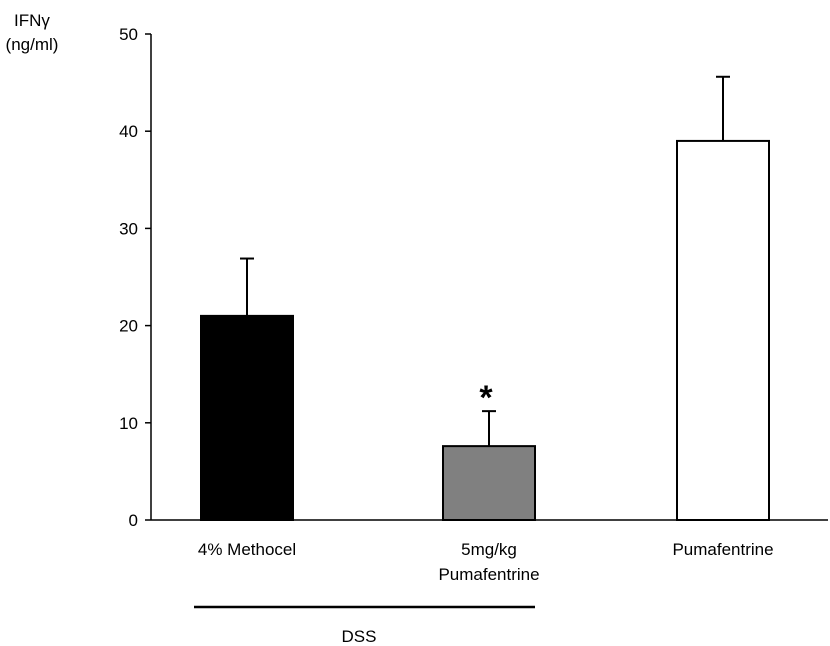  I want to click on category-label: 4% Methocel, so click(247, 549).